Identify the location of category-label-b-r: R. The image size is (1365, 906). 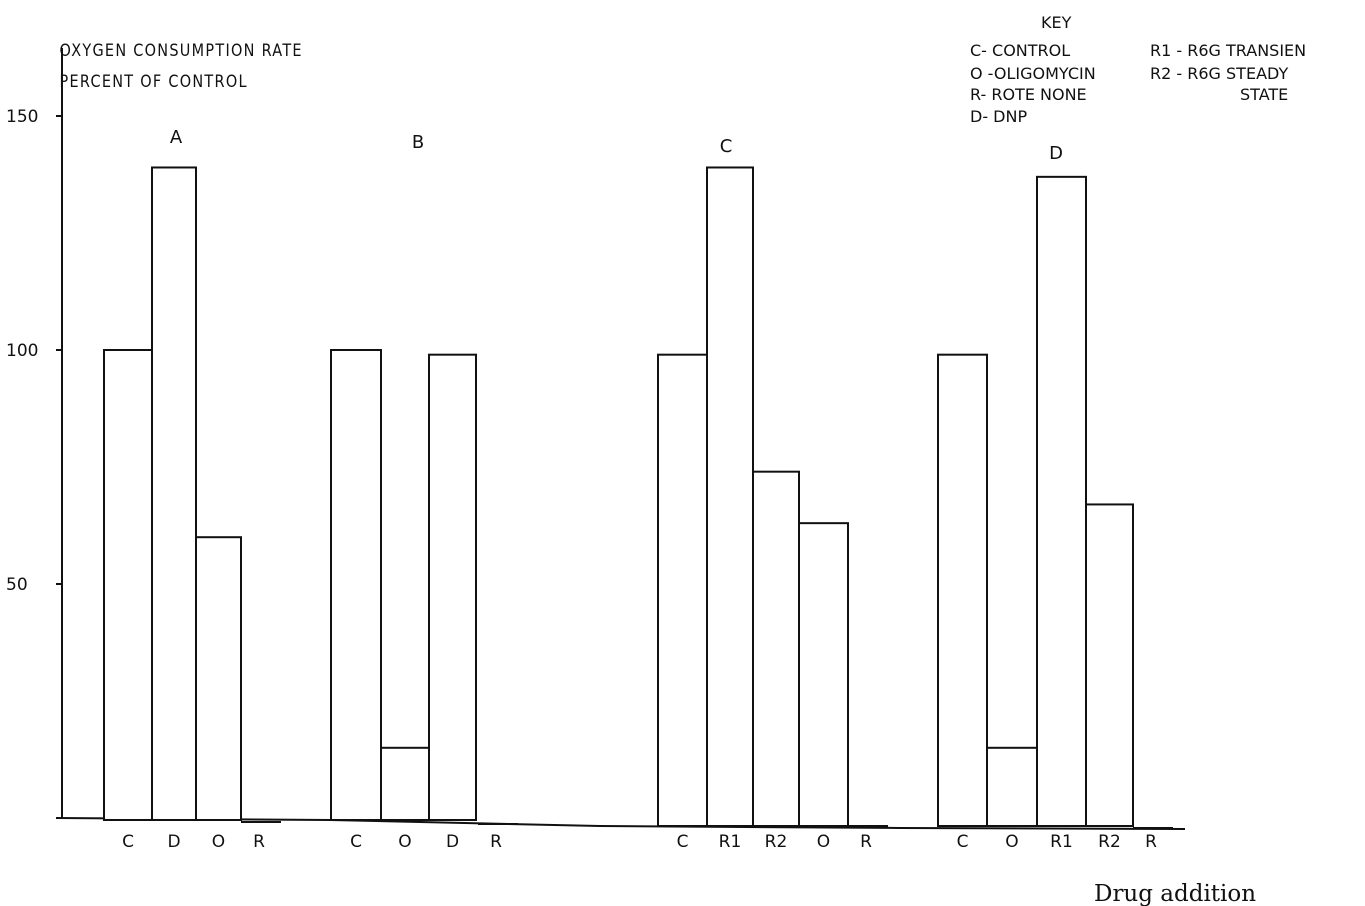
(496, 842).